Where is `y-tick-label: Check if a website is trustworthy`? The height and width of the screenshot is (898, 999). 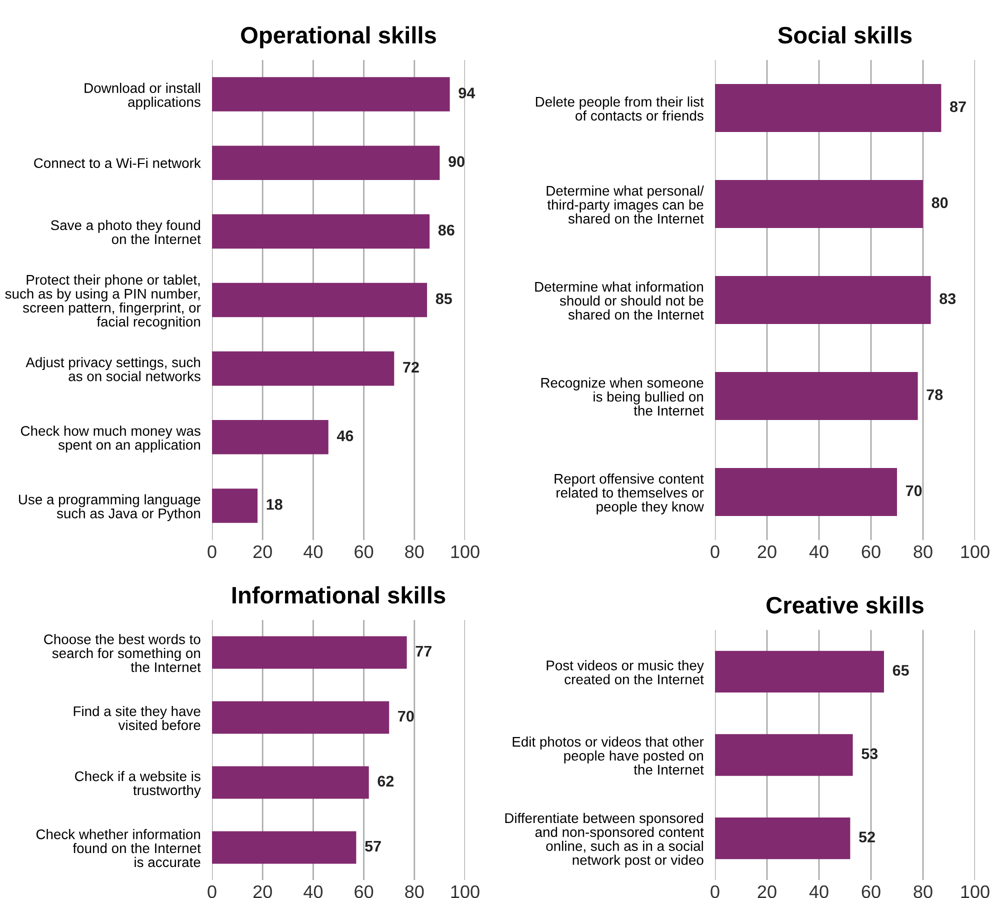
y-tick-label: Check if a website is trustworthy is located at coordinates (138, 784).